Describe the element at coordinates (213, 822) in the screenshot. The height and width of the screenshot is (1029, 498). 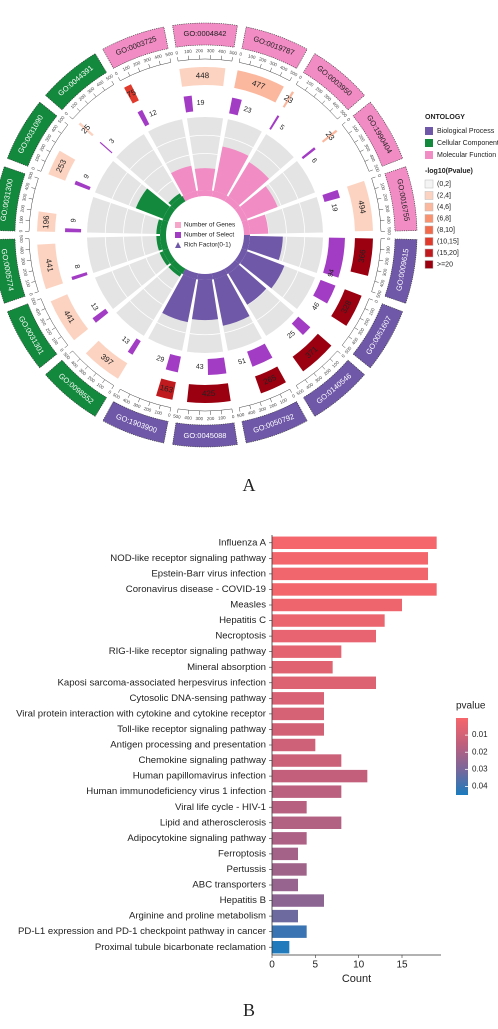
I see `y-tick-label: Lipid and atherosclerosis` at that location.